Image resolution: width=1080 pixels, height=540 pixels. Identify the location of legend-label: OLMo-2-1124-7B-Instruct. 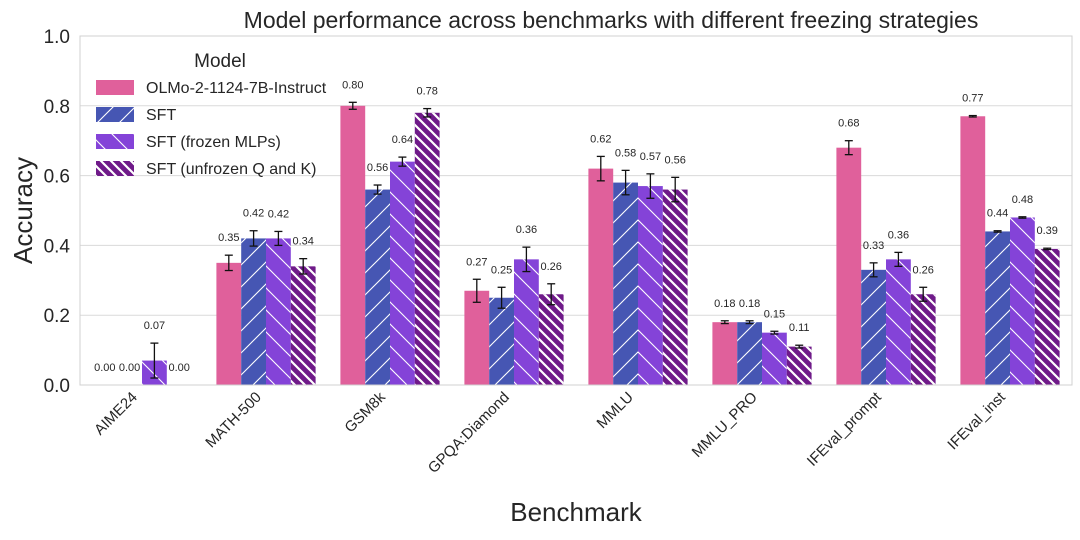
(236, 88).